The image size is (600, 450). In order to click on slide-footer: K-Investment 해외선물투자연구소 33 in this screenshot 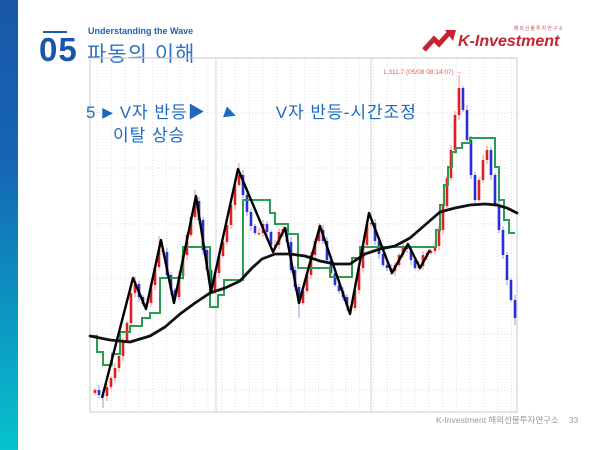, I will do `click(507, 420)`.